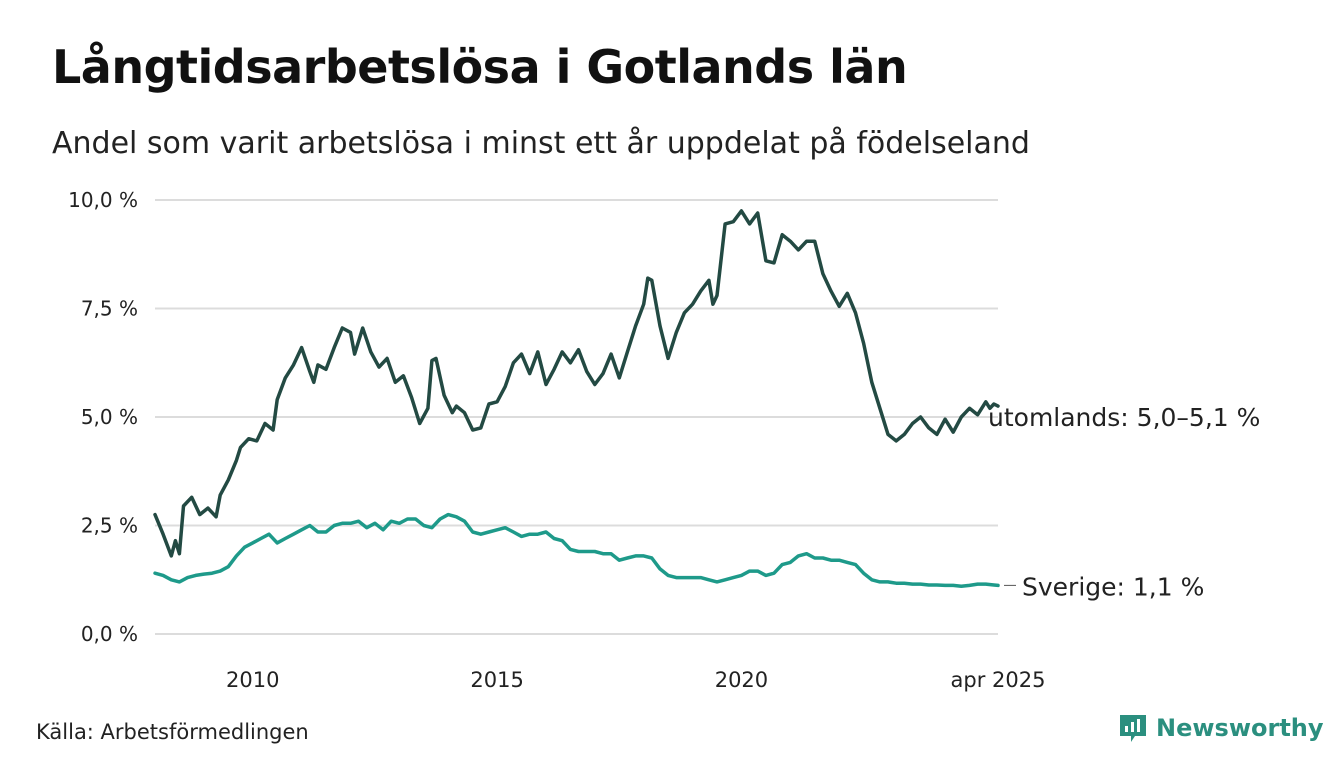 This screenshot has width=1340, height=780. I want to click on brand-name: Newsworthy, so click(1240, 728).